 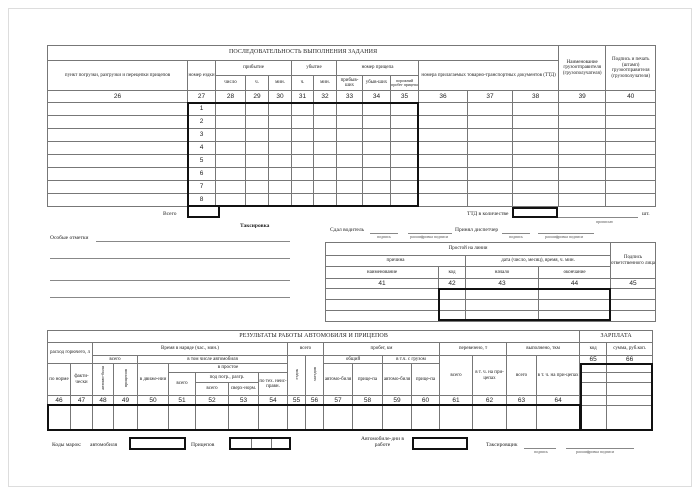 I want to click on driver-signature-line, so click(x=384, y=233).